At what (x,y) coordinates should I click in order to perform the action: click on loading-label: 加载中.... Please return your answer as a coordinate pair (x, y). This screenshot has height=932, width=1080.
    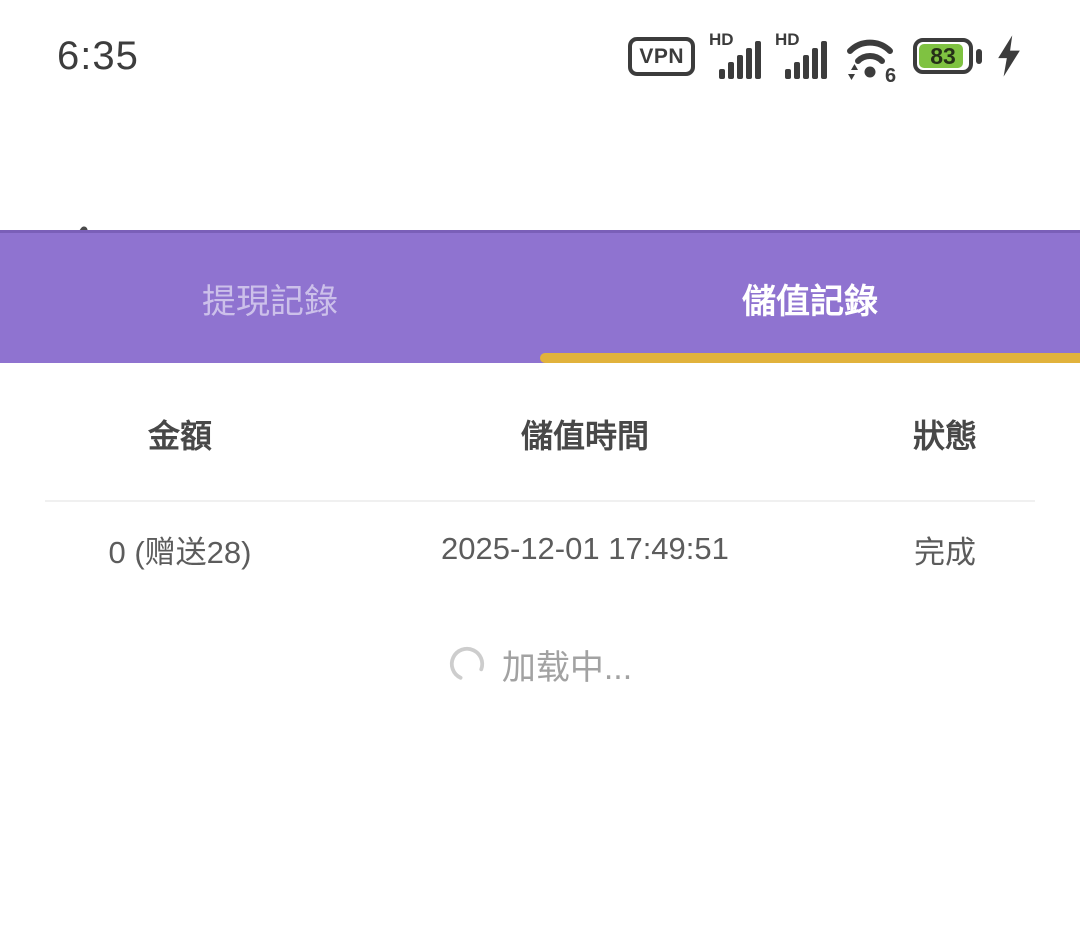
    Looking at the image, I should click on (567, 667).